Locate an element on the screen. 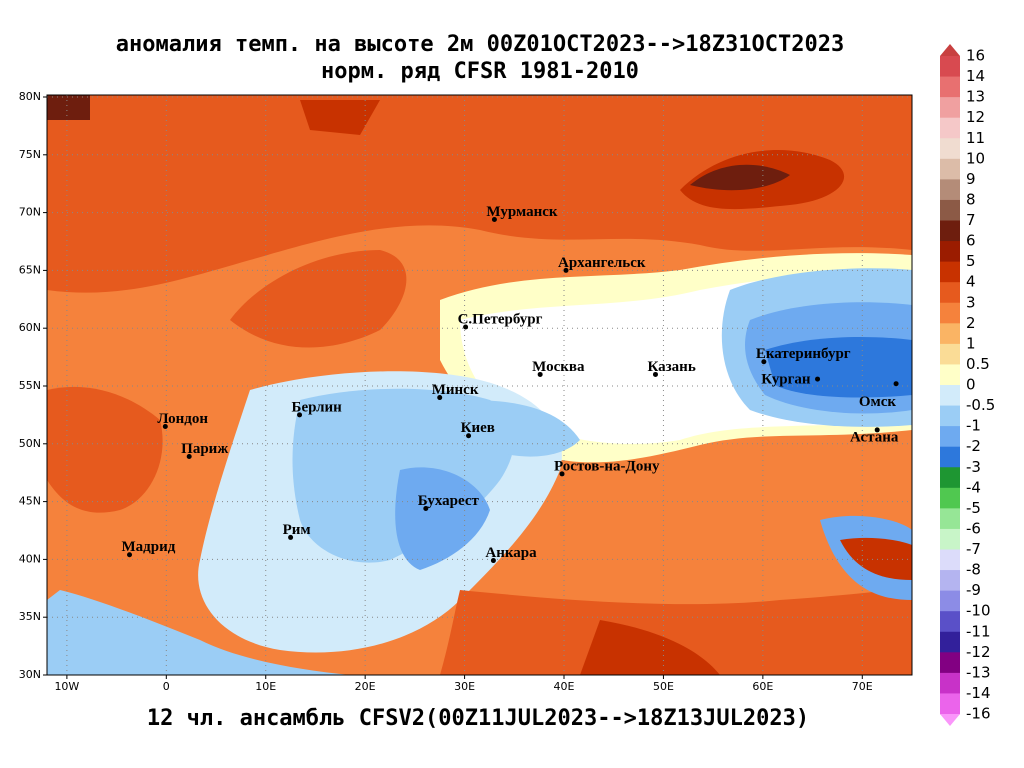 The height and width of the screenshot is (768, 1024). lon-tick-label: 50E is located at coordinates (663, 686).